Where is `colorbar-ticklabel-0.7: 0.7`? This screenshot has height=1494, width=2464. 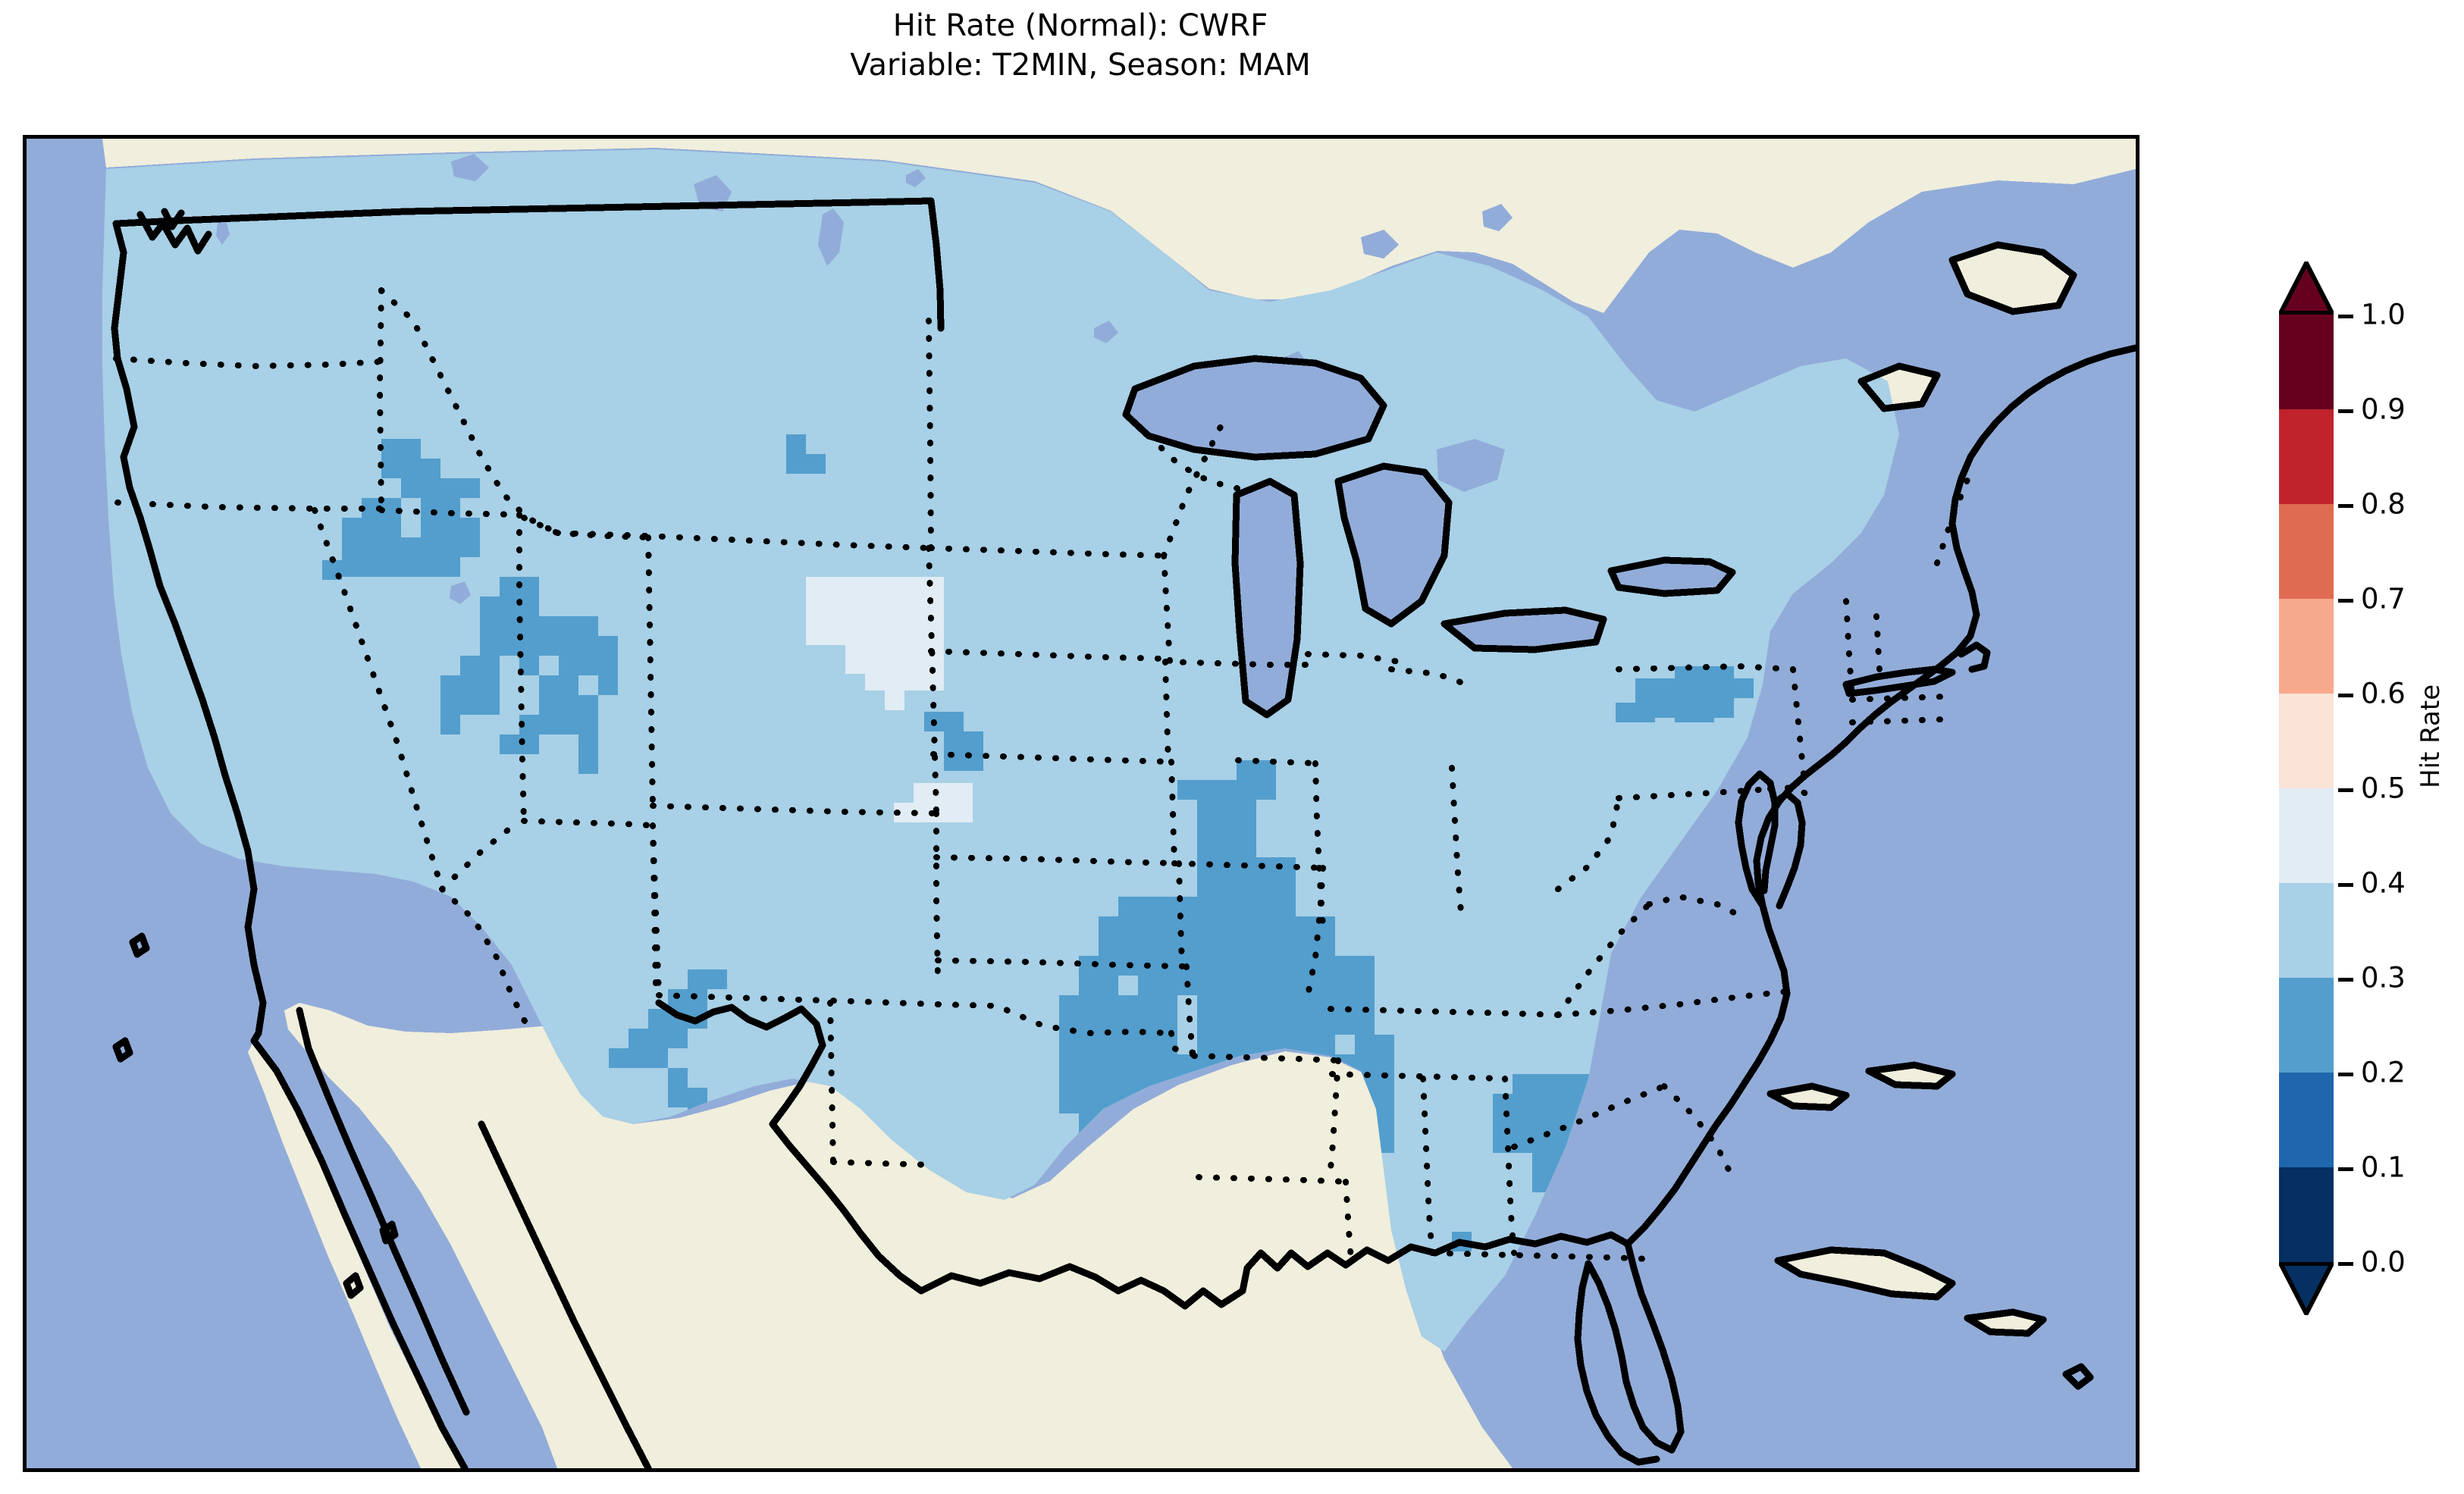
colorbar-ticklabel-0.7: 0.7 is located at coordinates (2384, 598).